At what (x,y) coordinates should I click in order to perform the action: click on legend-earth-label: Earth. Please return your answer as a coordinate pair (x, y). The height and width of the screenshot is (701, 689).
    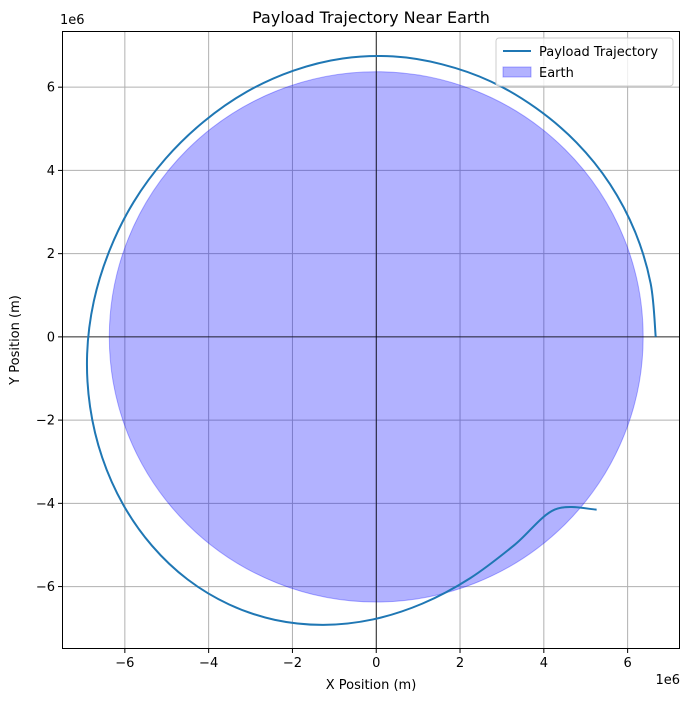
    Looking at the image, I should click on (556, 73).